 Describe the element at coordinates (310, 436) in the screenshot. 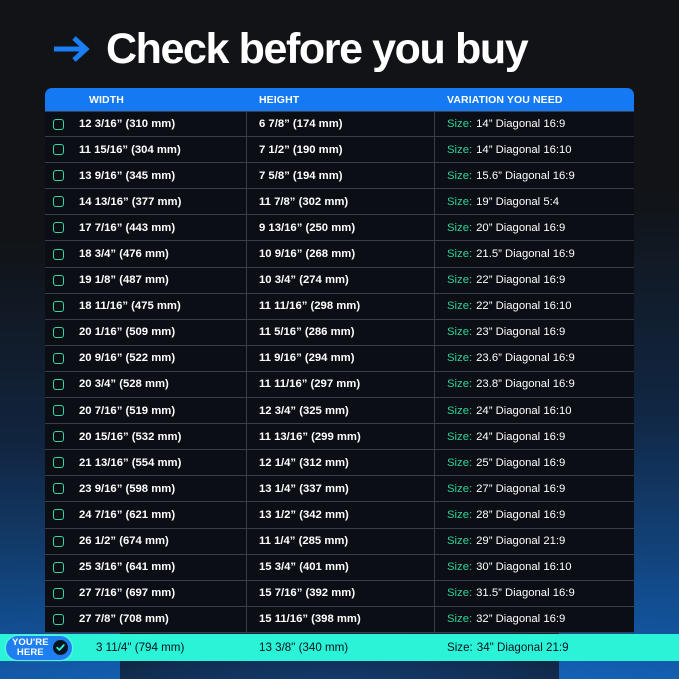

I see `height-value: 11 13/16” (299 mm)` at that location.